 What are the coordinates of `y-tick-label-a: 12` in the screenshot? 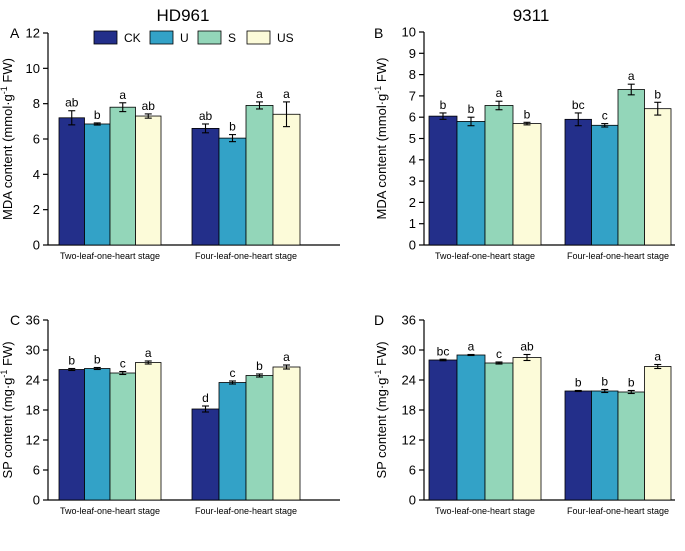 It's located at (33, 33).